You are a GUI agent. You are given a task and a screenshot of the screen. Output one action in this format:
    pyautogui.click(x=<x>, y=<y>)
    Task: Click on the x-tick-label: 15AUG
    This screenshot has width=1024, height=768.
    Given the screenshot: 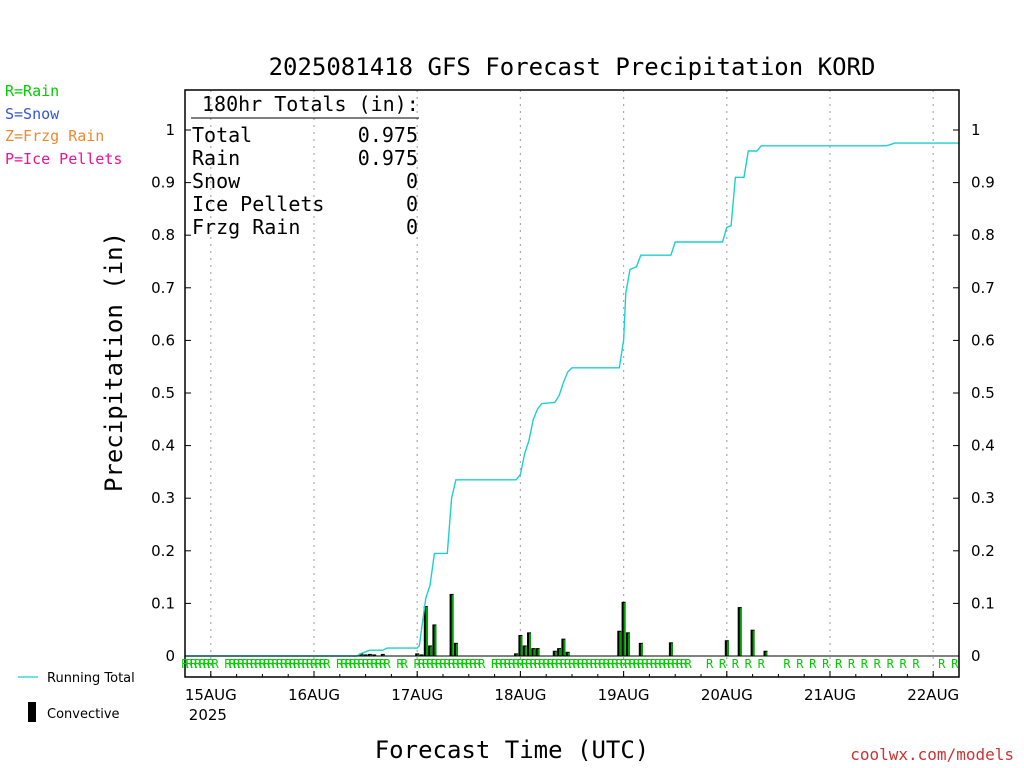 What is the action you would take?
    pyautogui.click(x=211, y=695)
    